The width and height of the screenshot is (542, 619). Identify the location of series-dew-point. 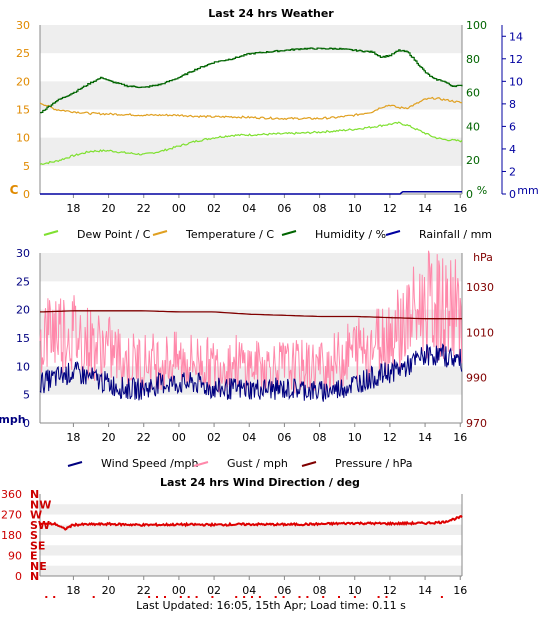
(251, 143).